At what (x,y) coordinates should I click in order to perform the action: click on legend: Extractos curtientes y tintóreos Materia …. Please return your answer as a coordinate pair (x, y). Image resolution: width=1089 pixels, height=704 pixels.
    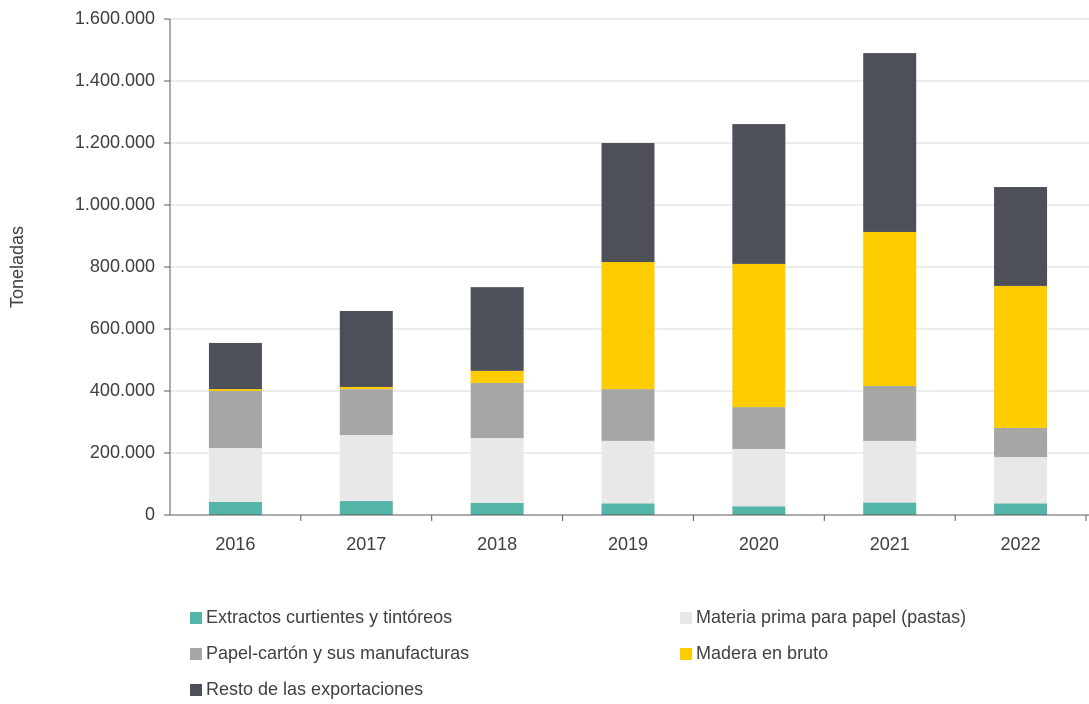
    Looking at the image, I should click on (578, 653).